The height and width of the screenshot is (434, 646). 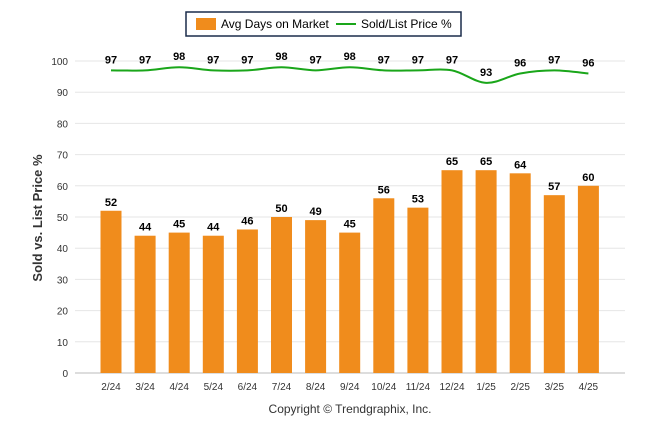 I want to click on bar-data-label: 64, so click(x=520, y=165).